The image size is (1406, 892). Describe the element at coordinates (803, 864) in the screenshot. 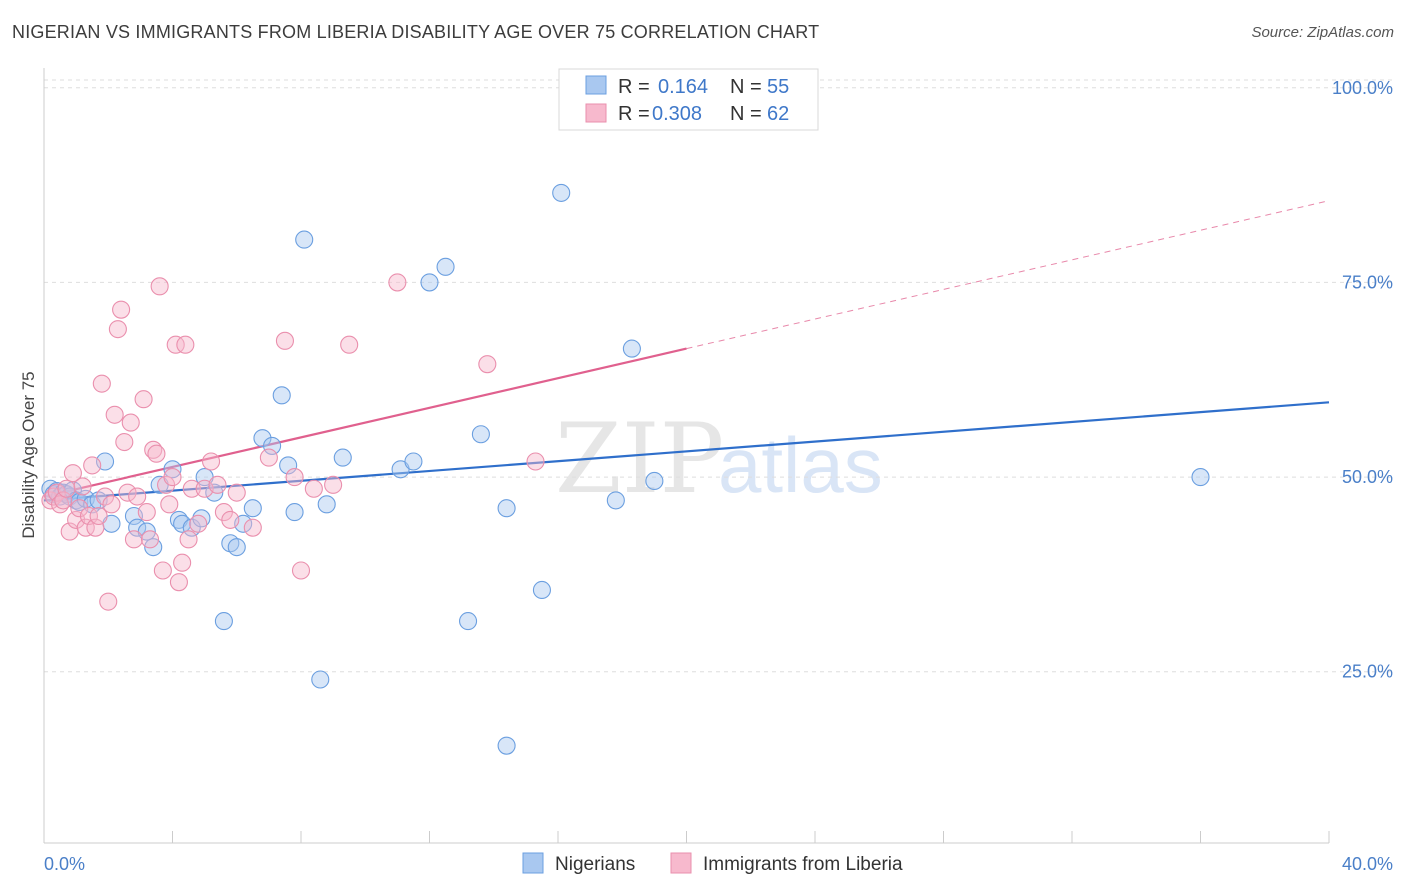

I see `bottom-legend-label-liberia: Immigrants from Liberia` at that location.